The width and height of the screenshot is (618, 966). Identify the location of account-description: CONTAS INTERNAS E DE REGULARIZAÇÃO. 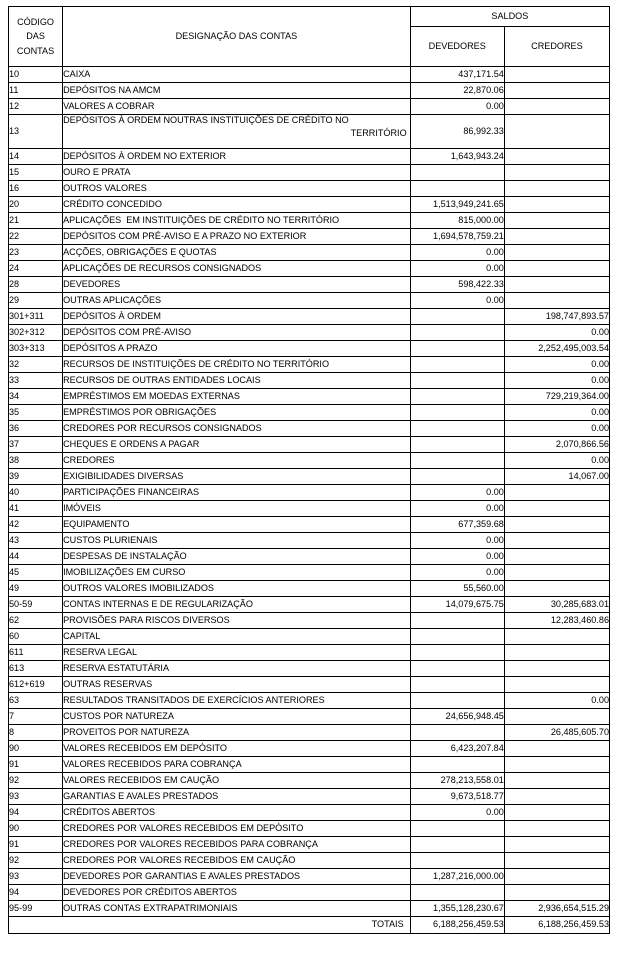
(236, 604).